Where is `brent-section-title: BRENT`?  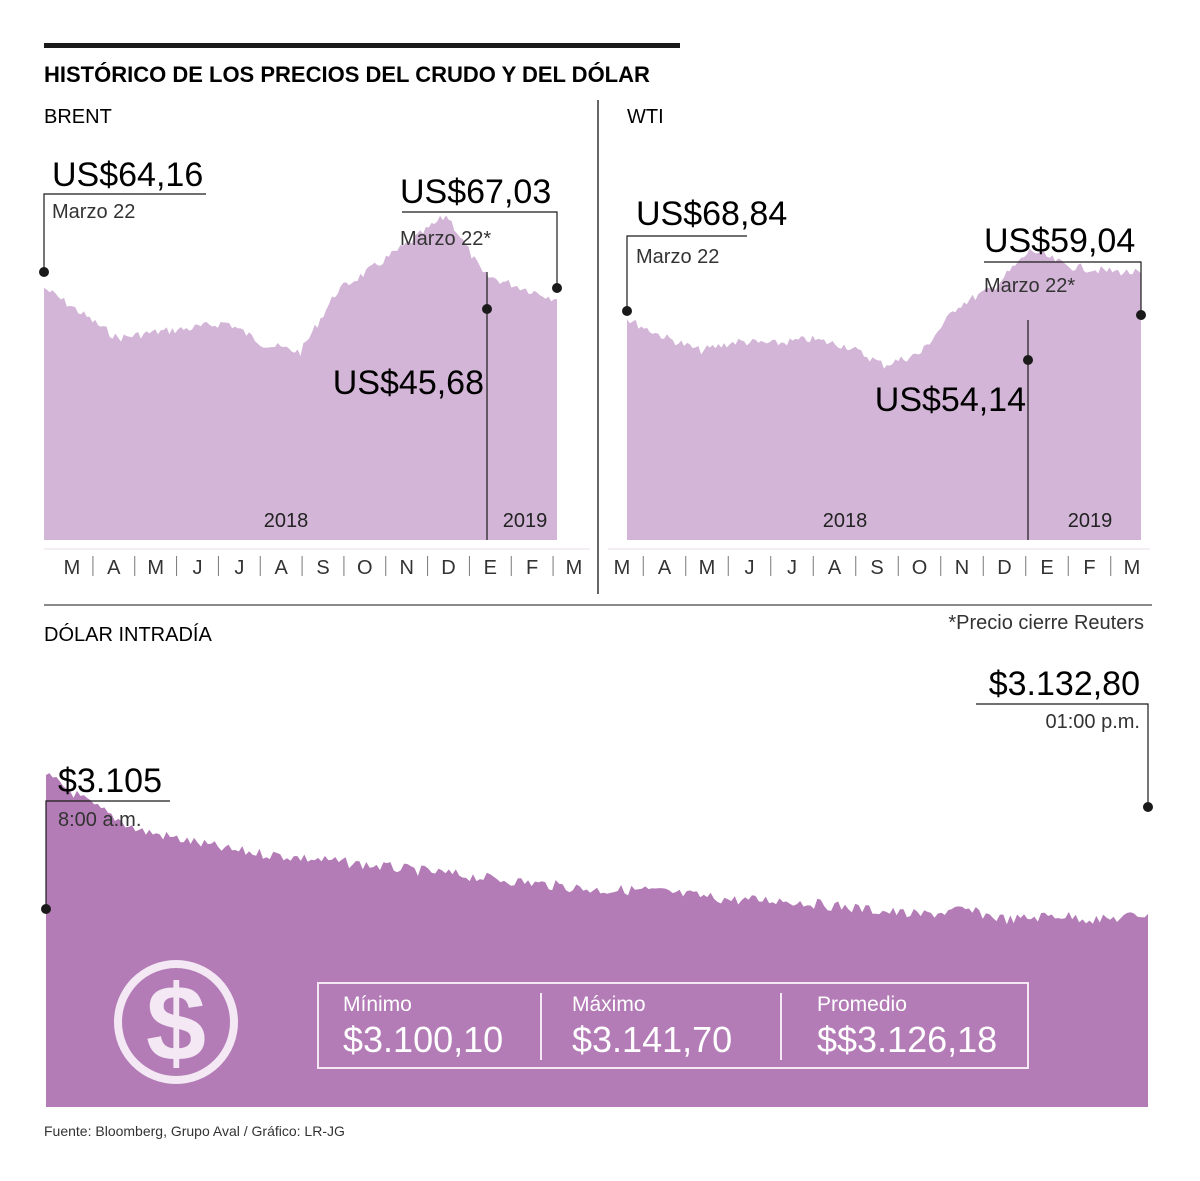 brent-section-title: BRENT is located at coordinates (78, 117).